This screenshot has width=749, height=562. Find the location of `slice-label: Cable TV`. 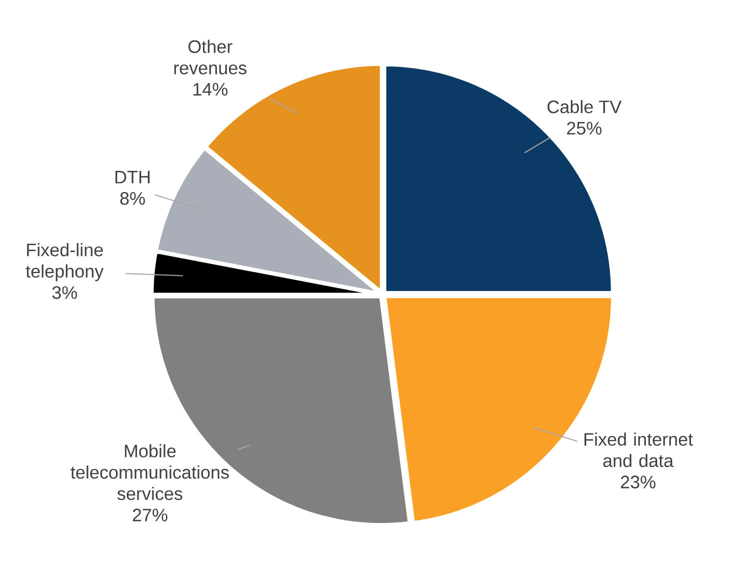

slice-label: Cable TV is located at coordinates (585, 107).